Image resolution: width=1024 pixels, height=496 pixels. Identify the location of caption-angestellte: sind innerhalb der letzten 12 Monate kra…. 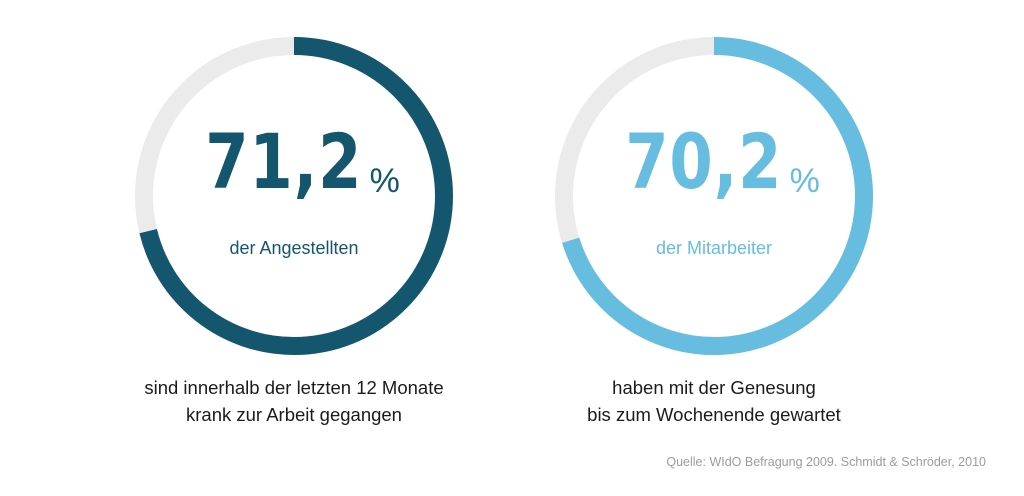
(294, 401).